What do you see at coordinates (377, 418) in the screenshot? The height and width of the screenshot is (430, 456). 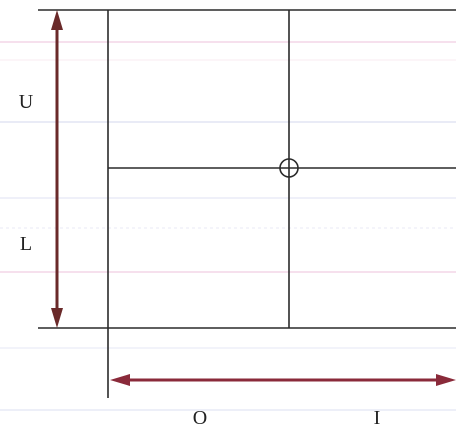 I see `label-inner: I` at bounding box center [377, 418].